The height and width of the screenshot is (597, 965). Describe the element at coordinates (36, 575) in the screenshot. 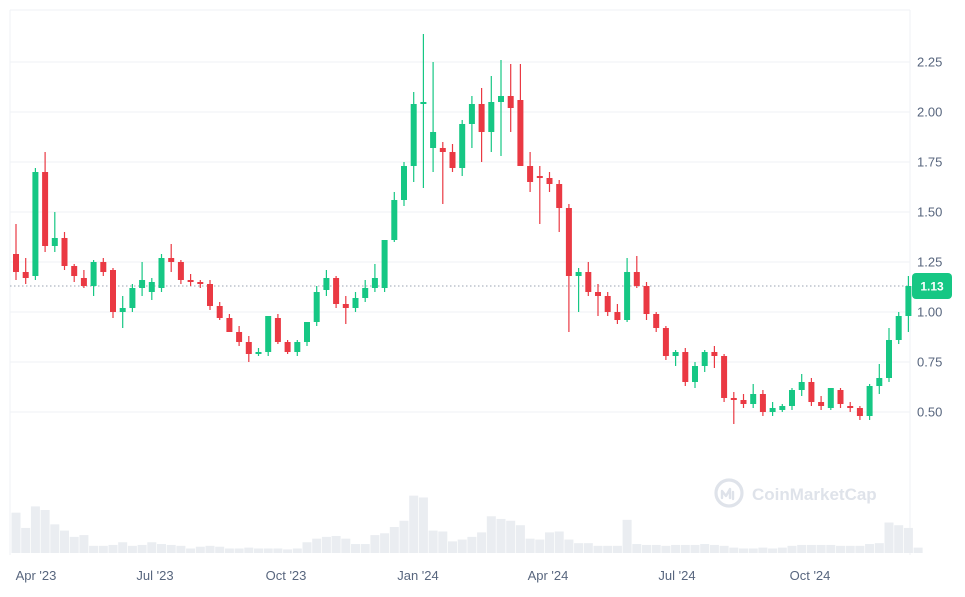

I see `x-tick-label: Apr '23` at that location.